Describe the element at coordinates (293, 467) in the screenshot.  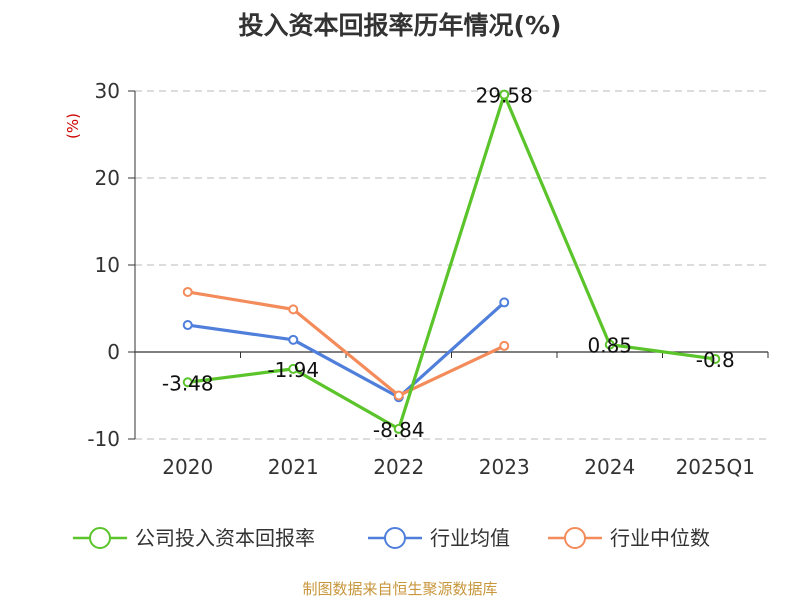
I see `x-tick-label: 2021` at that location.